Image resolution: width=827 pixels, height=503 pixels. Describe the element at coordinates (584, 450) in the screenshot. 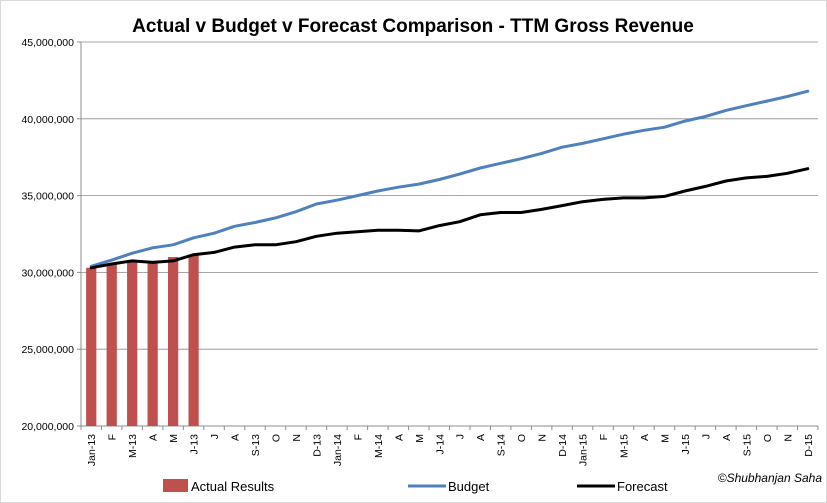

I see `x-tick-label: Jan-15` at that location.